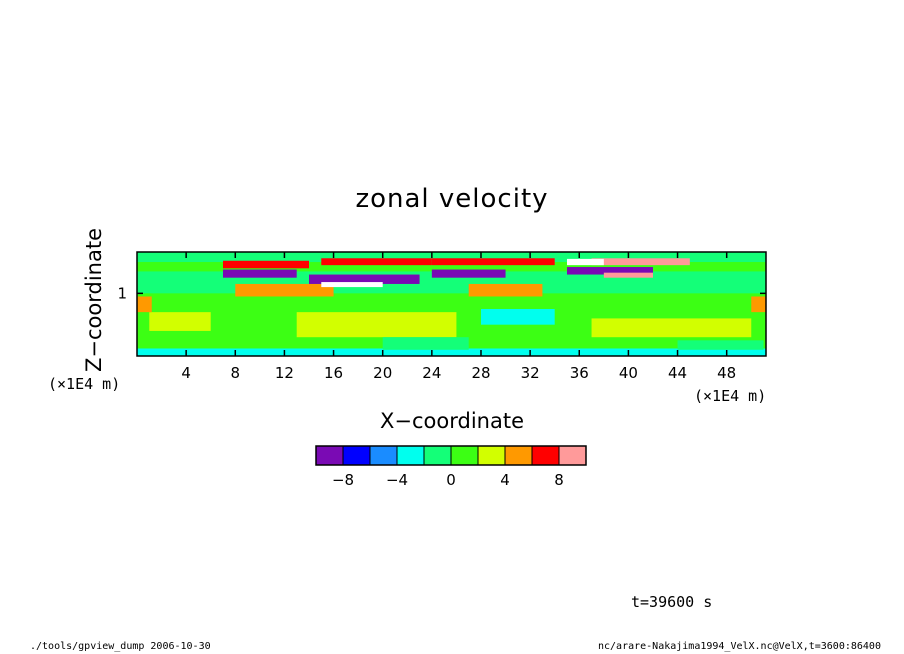 Image resolution: width=904 pixels, height=654 pixels. I want to click on x-tick-label: 16, so click(333, 373).